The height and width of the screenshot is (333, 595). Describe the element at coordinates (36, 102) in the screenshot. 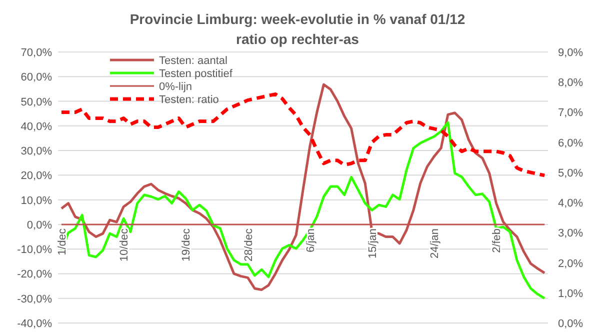

I see `y-tick-label: 50,0%` at that location.